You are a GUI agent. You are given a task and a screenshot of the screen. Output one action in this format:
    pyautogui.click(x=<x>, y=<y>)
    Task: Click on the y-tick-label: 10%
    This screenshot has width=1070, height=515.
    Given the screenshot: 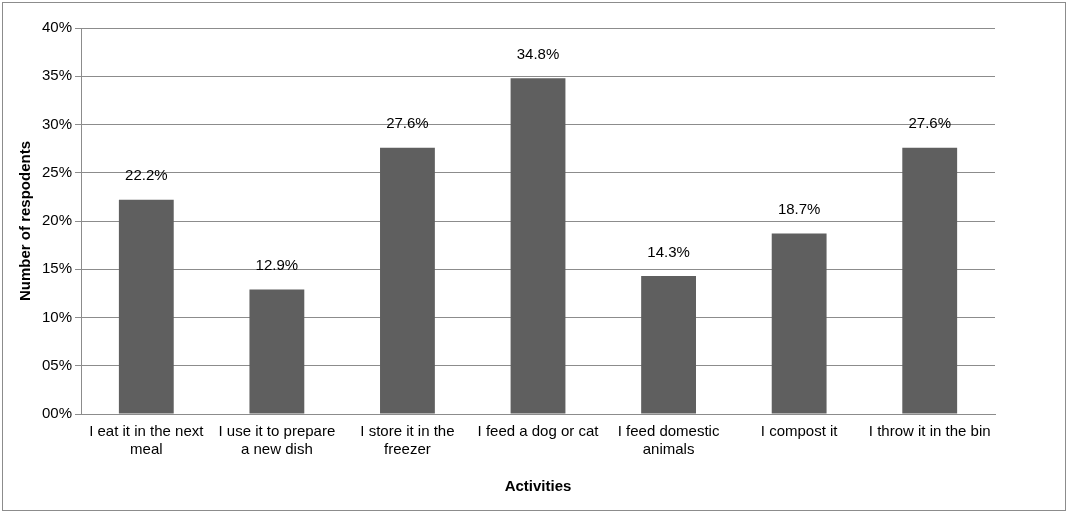 What is the action you would take?
    pyautogui.click(x=57, y=316)
    